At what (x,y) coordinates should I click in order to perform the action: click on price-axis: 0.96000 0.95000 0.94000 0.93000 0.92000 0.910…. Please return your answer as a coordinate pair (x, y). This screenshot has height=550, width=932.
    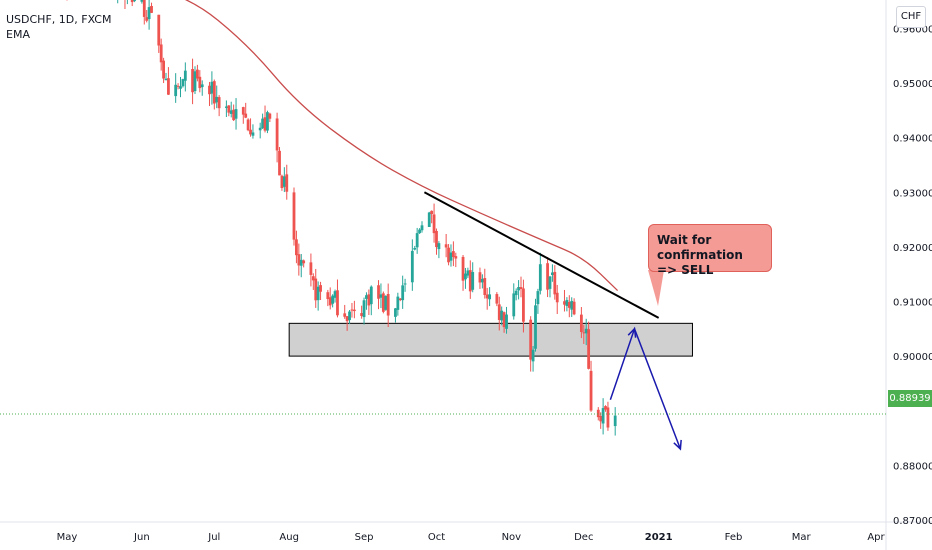
    Looking at the image, I should click on (912, 275).